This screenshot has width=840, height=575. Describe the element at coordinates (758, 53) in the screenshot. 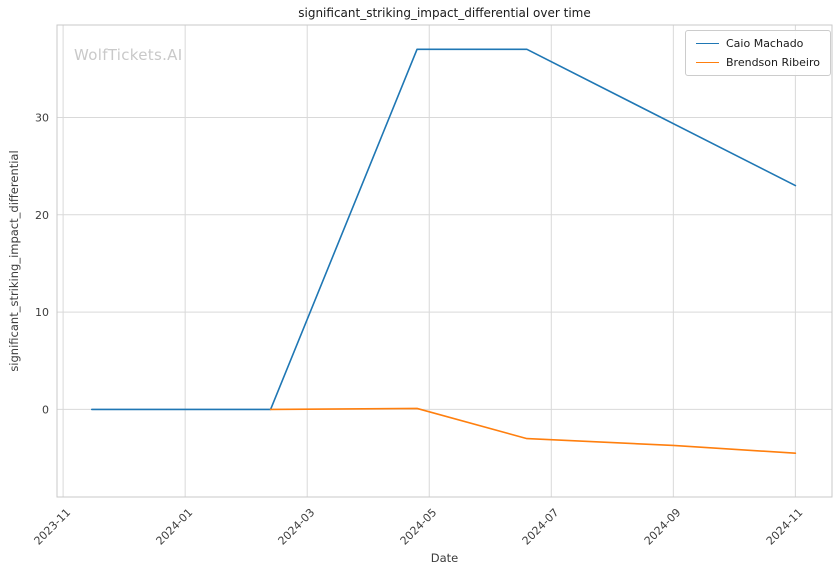

I see `legend: Caio Machado Brendson Ribeiro` at that location.